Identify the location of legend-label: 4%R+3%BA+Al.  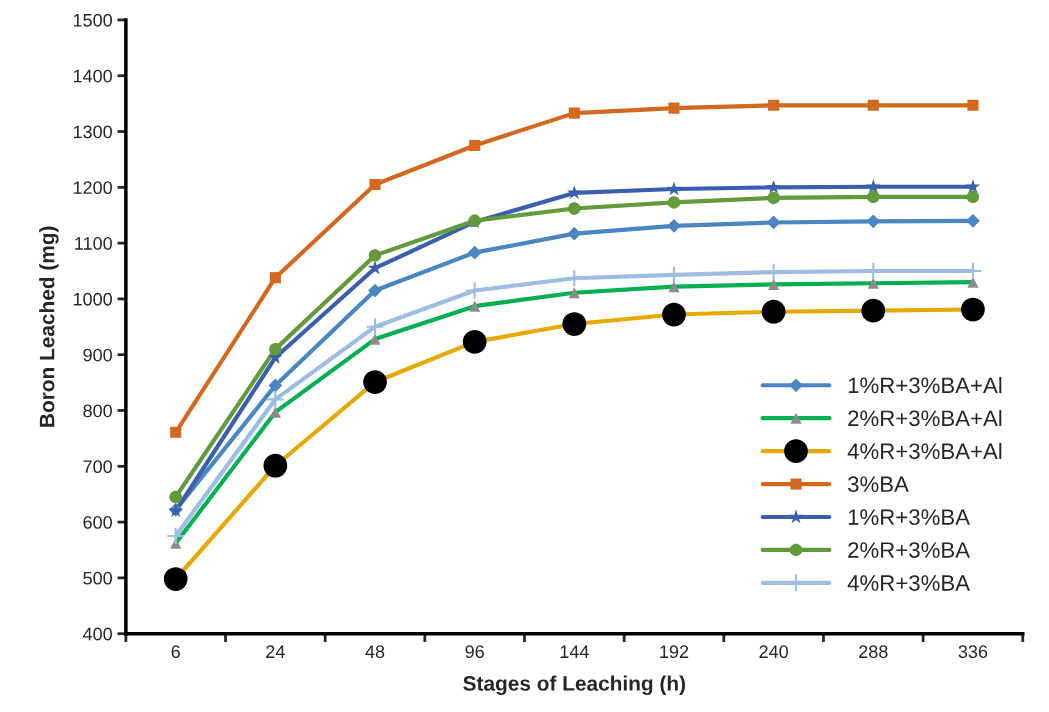
(924, 451).